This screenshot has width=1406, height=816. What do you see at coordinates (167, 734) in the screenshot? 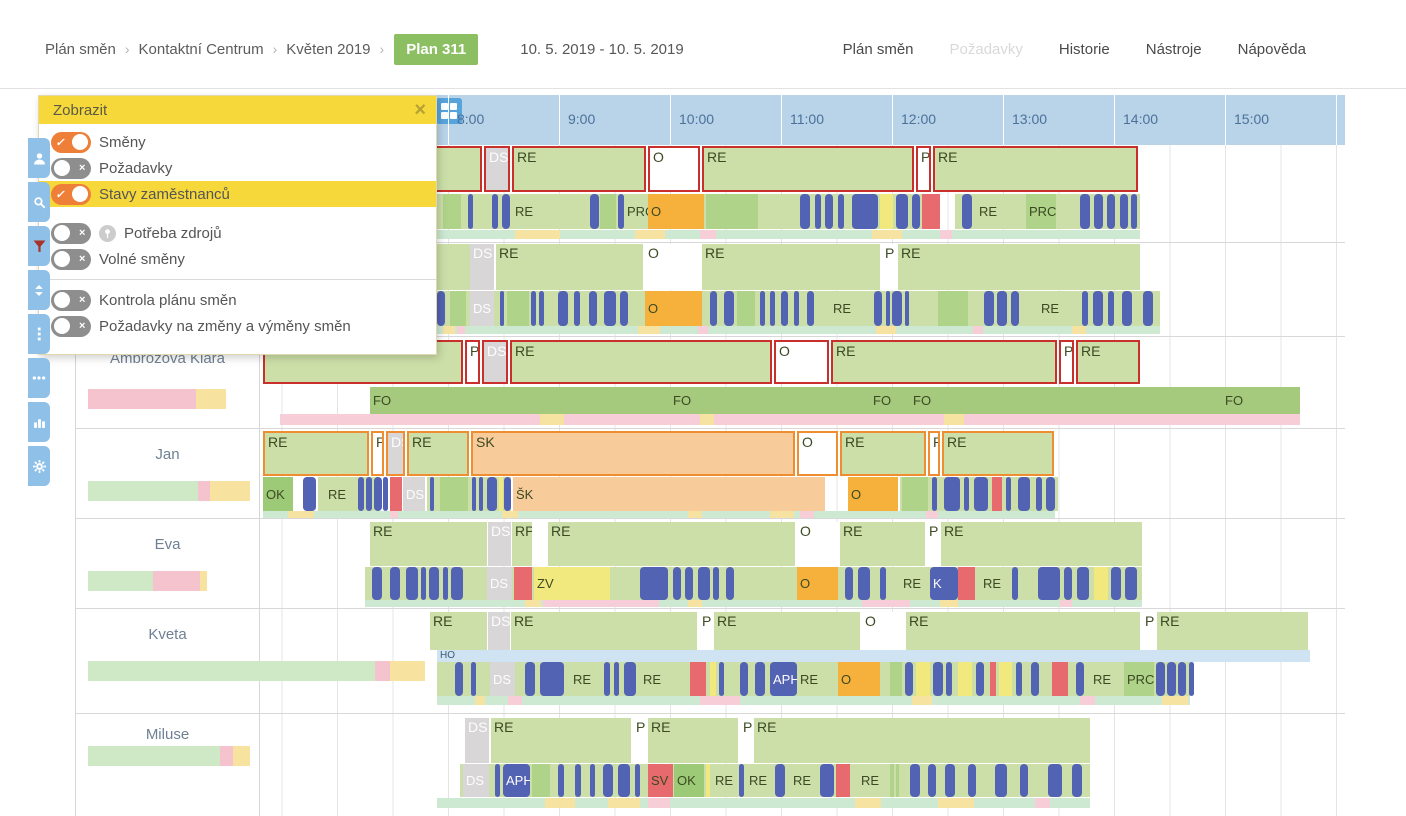
I see `employee-name: Miluse` at bounding box center [167, 734].